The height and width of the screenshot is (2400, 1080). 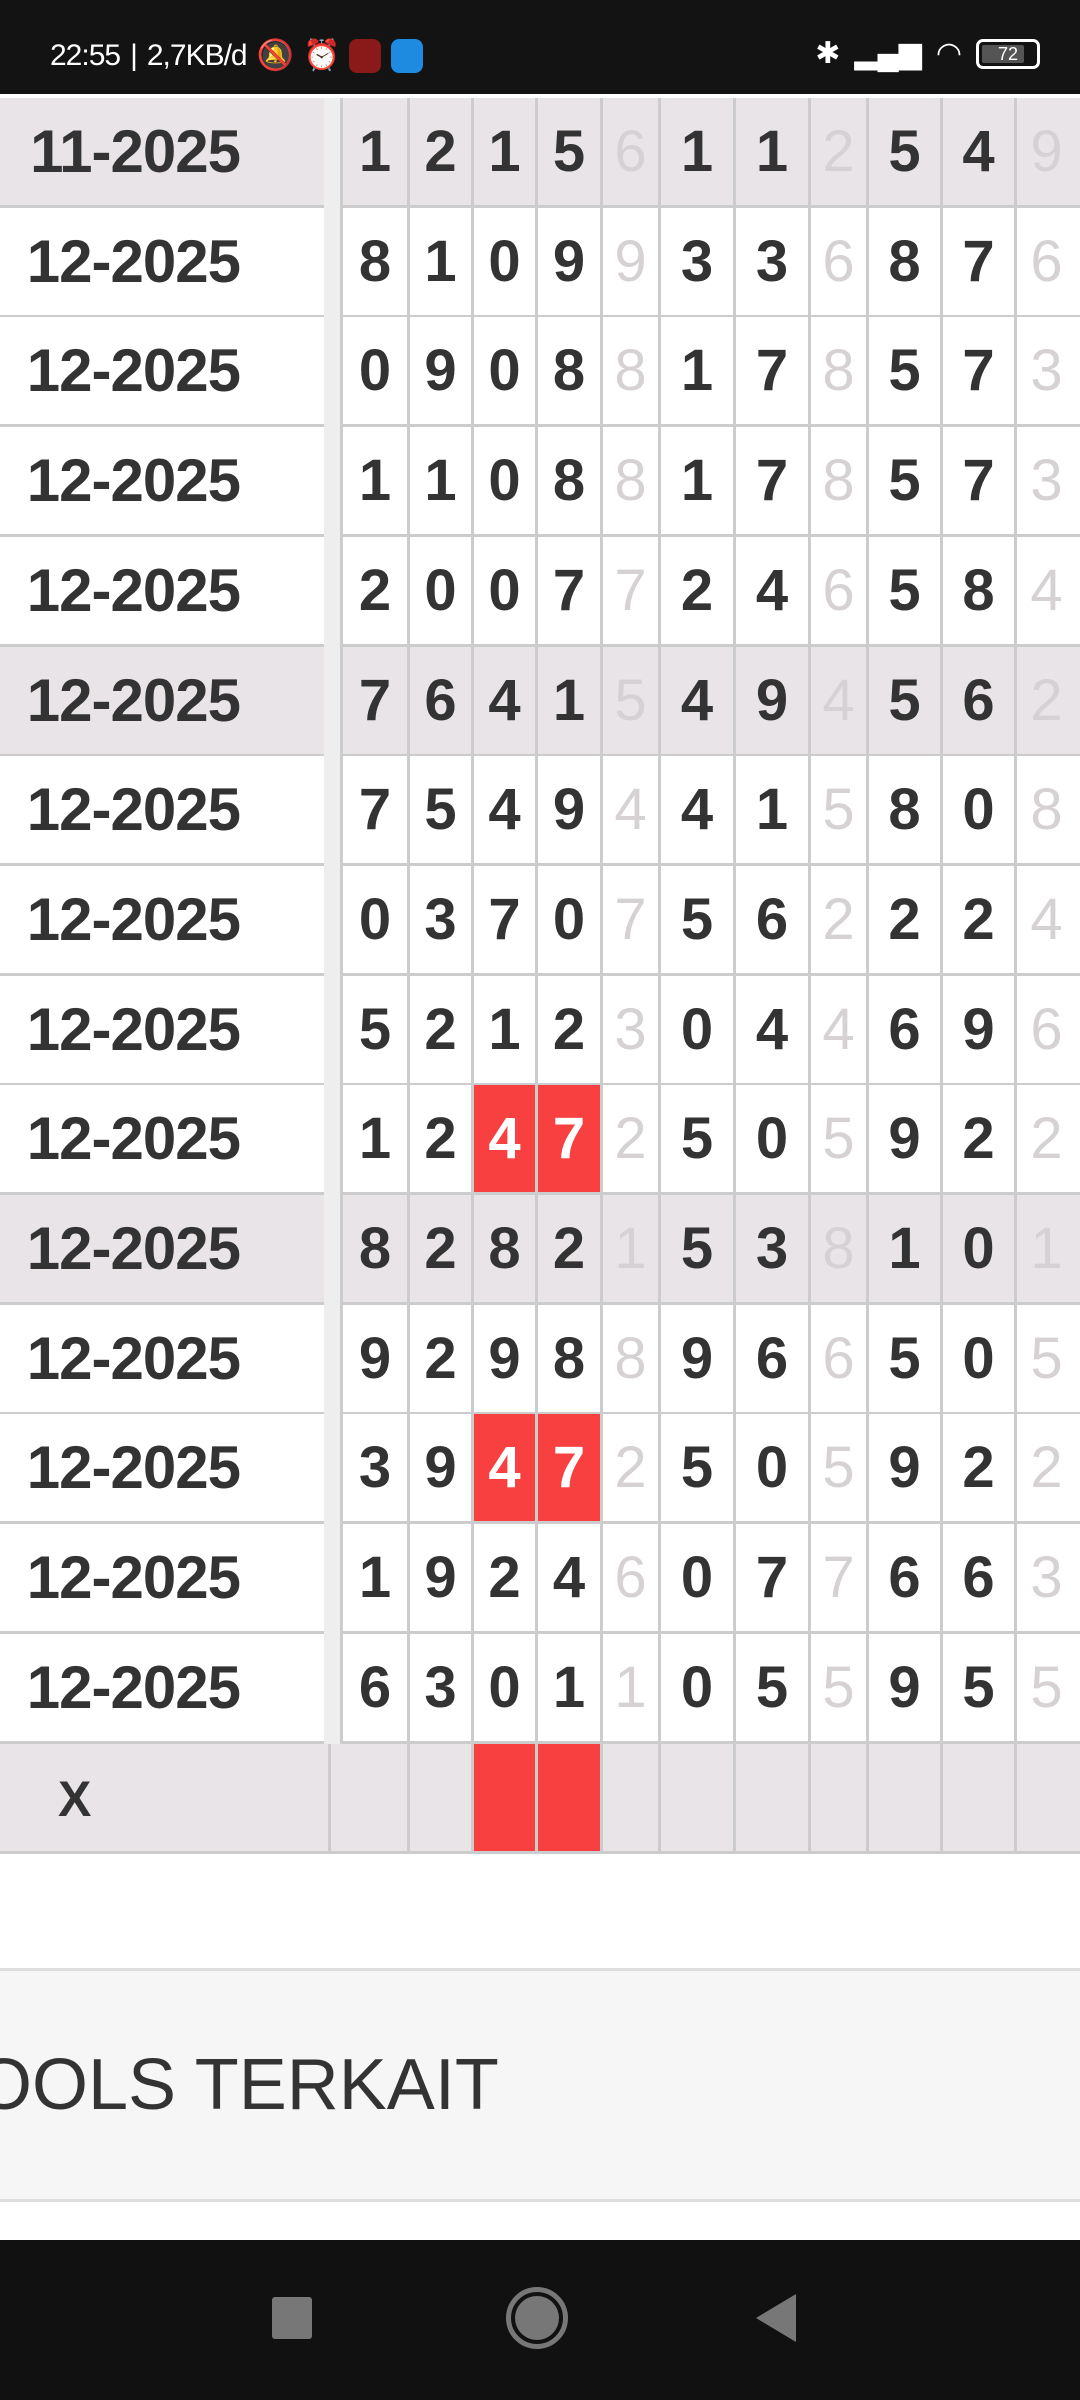 I want to click on status-bar: 22:55 | 2,7KB/d 🔕 ⏰ ✱ ▂▄▆ ◠ 72, so click(x=540, y=47).